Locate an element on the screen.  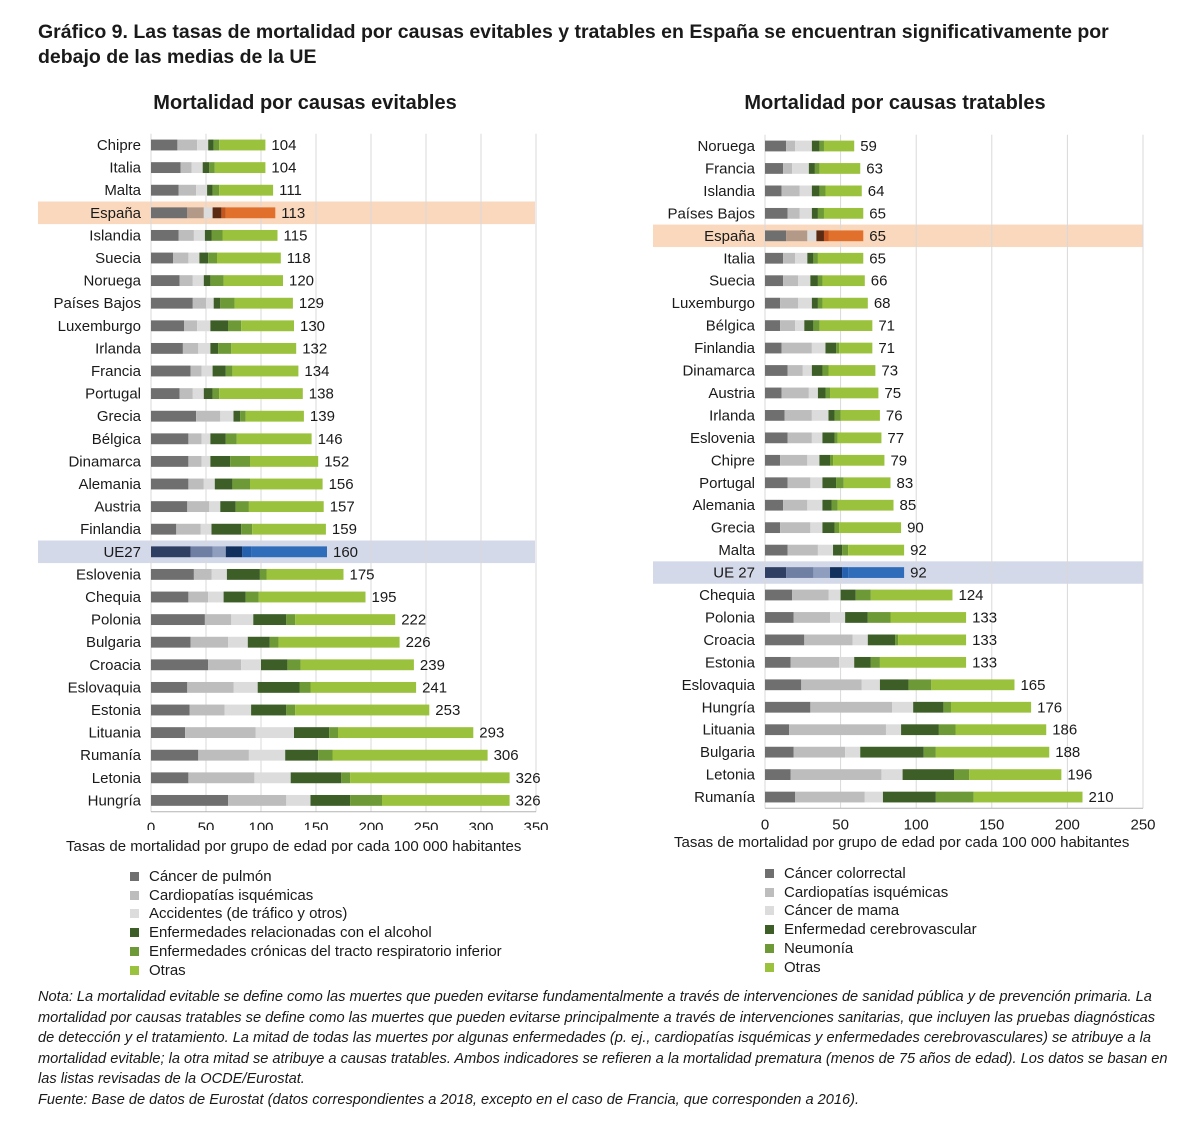
total-label: 239 is located at coordinates (432, 665).